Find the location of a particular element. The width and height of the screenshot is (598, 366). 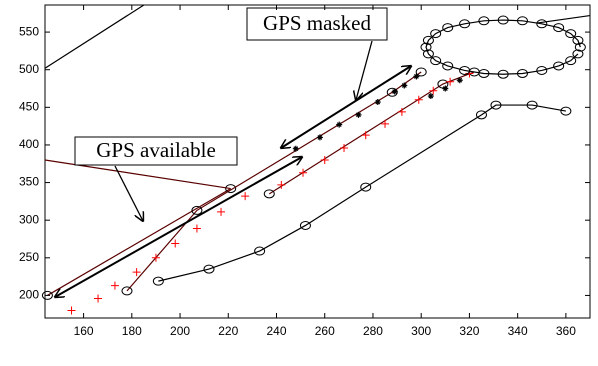

annotation: GPS available is located at coordinates (156, 150).